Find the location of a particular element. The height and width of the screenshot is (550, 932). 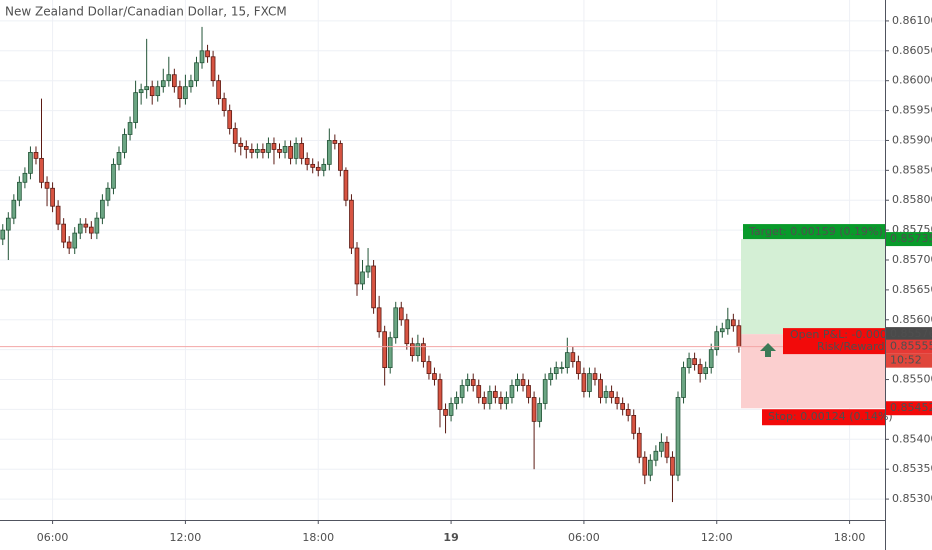

target-label-bg is located at coordinates (814, 232).